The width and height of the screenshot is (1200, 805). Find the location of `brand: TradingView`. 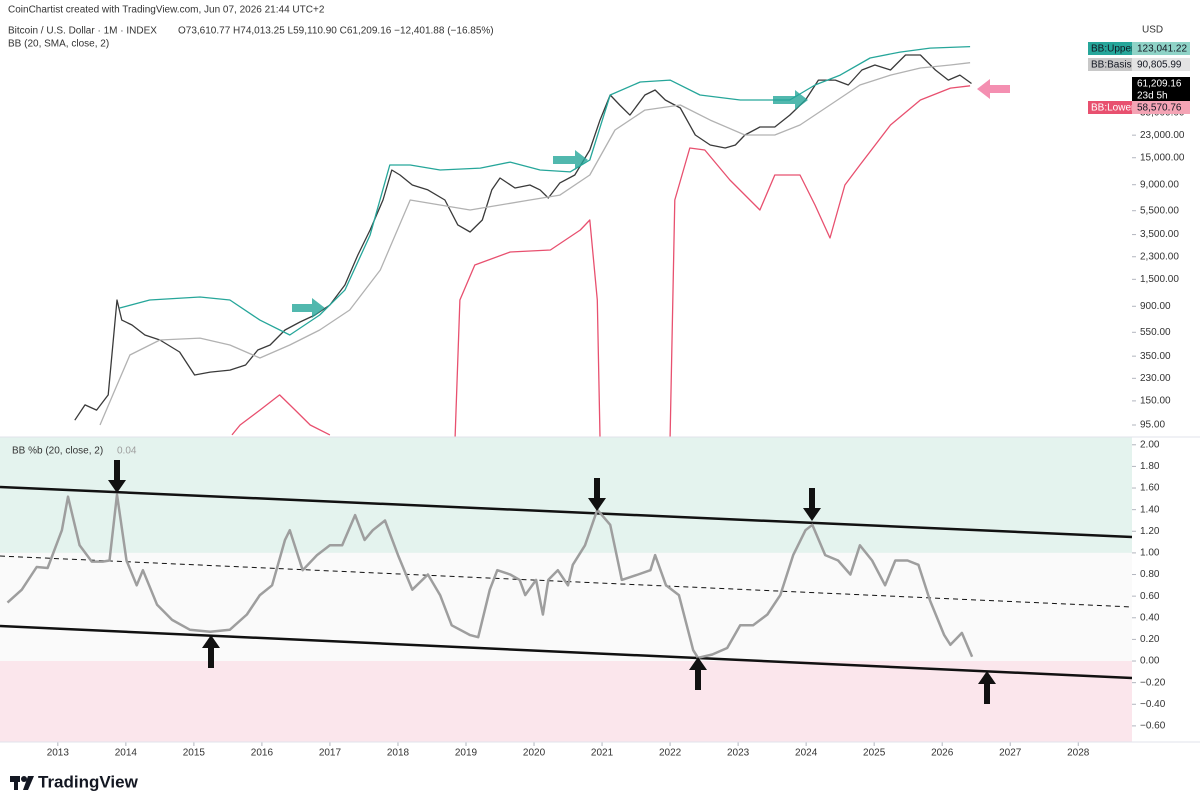

brand: TradingView is located at coordinates (88, 781).